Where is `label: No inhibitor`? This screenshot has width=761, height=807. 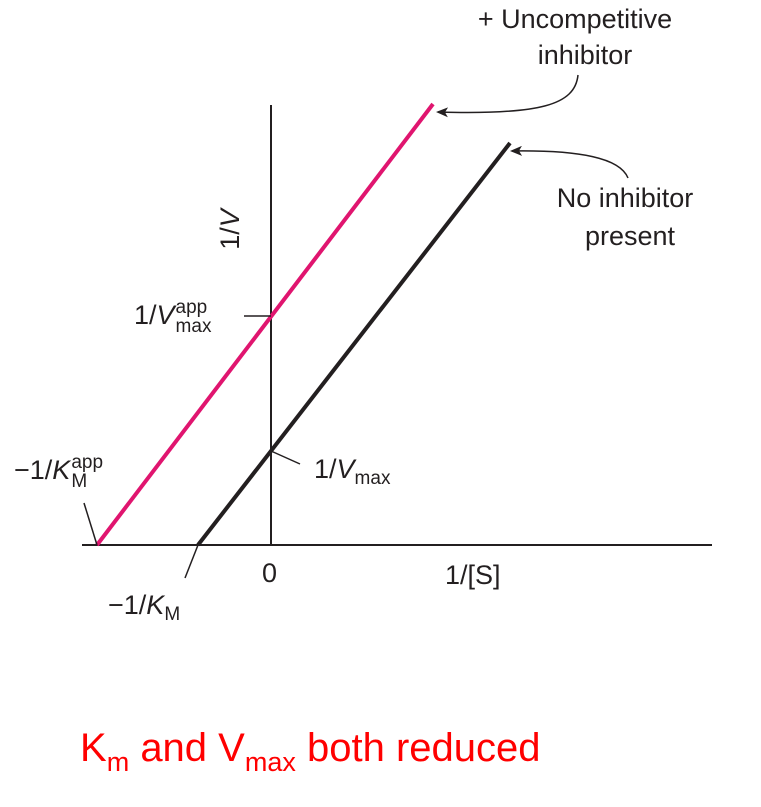 label: No inhibitor is located at coordinates (625, 198).